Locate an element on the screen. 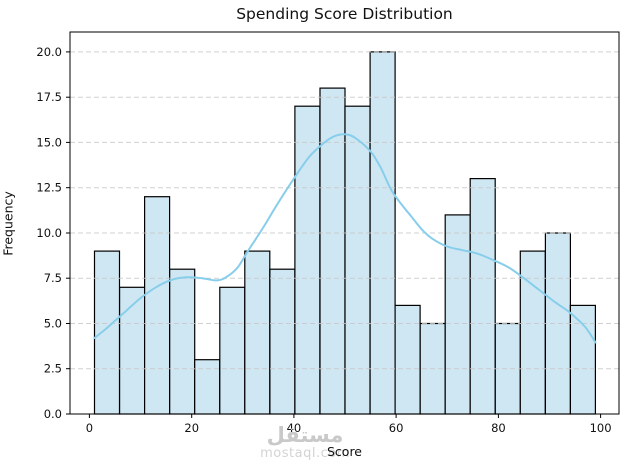 This screenshot has height=470, width=630. watermark-arabic-text: مستقل is located at coordinates (305, 435).